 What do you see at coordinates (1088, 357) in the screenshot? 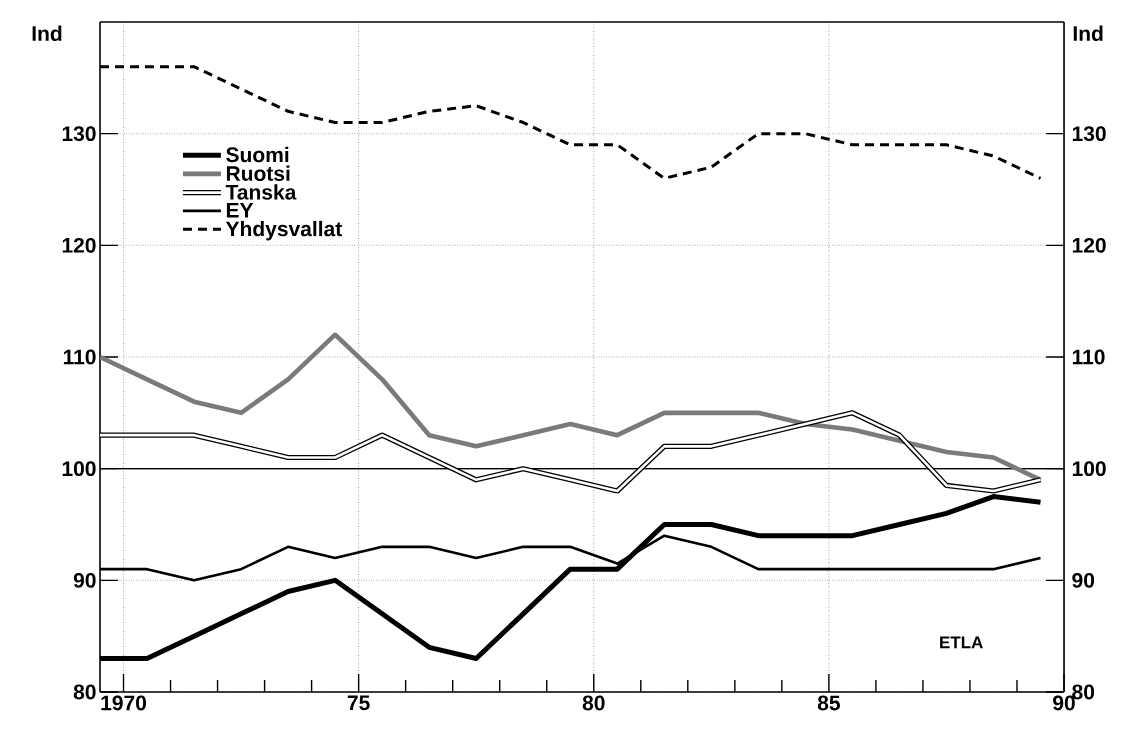
I see `y2-tick-label: 110` at bounding box center [1088, 357].